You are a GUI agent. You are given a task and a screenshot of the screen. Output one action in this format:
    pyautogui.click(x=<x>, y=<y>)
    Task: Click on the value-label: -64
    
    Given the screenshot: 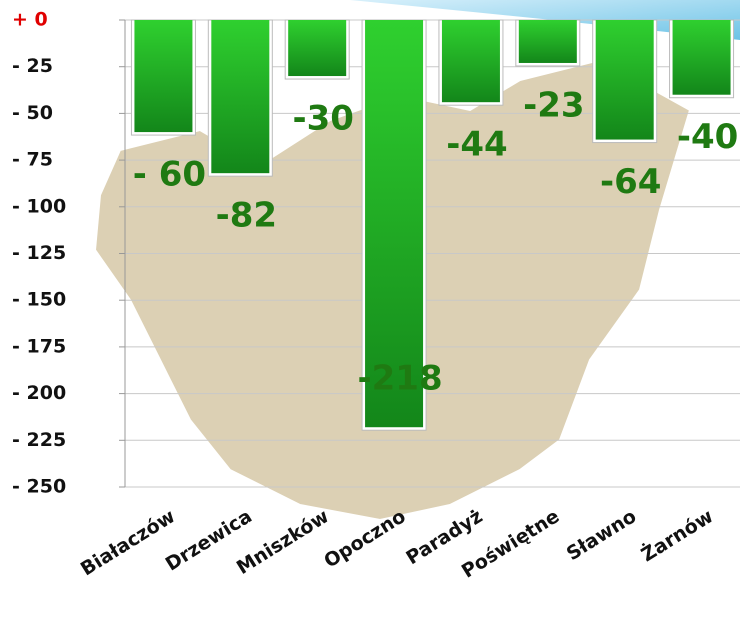 What is the action you would take?
    pyautogui.click(x=630, y=182)
    